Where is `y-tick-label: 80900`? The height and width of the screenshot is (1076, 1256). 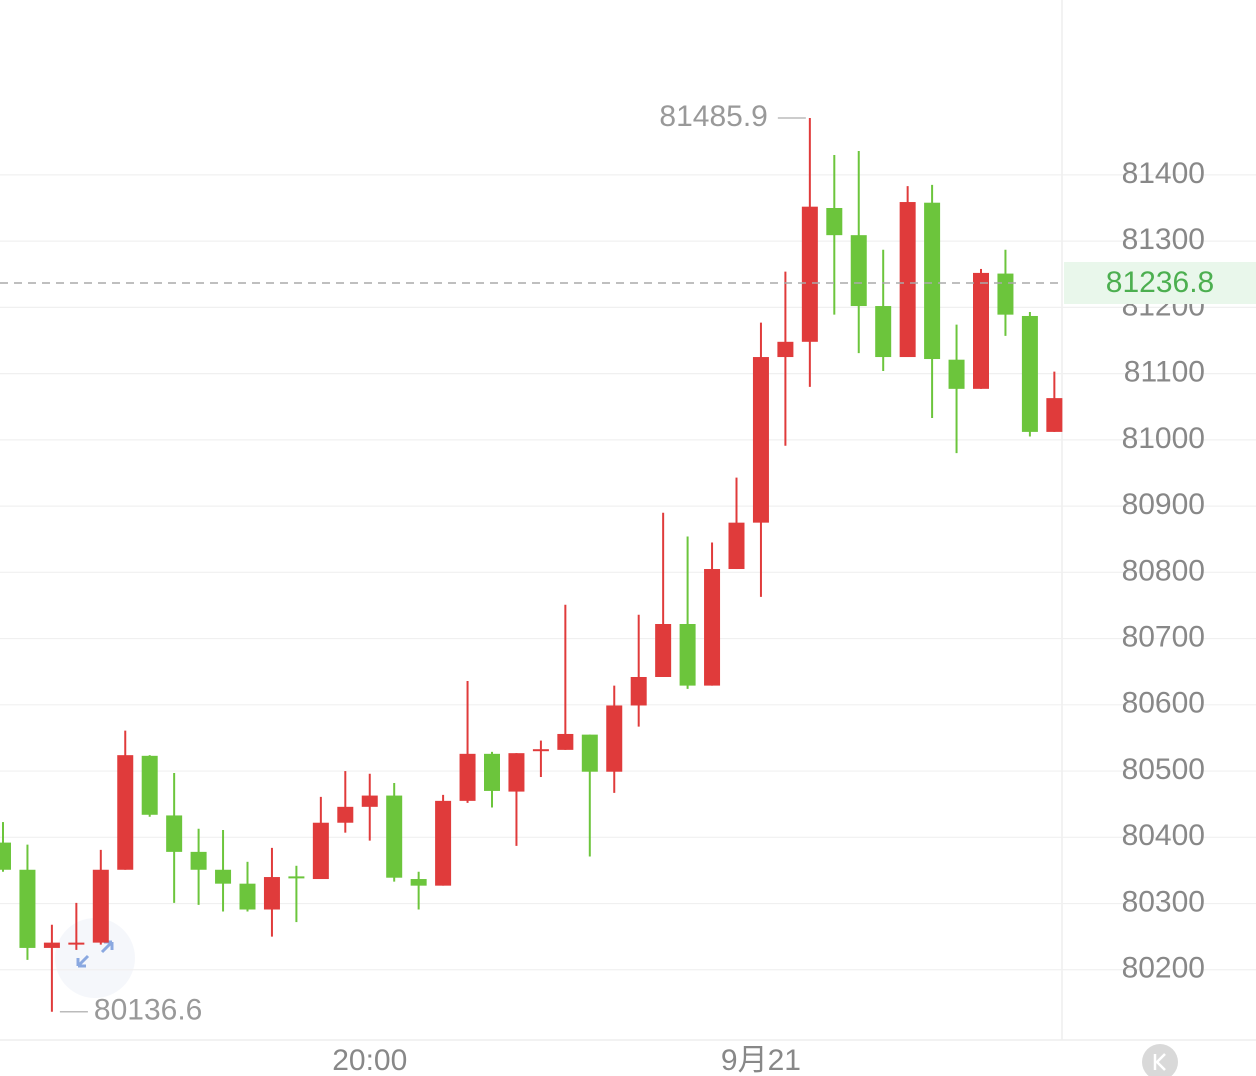 y-tick-label: 80900 is located at coordinates (1163, 504).